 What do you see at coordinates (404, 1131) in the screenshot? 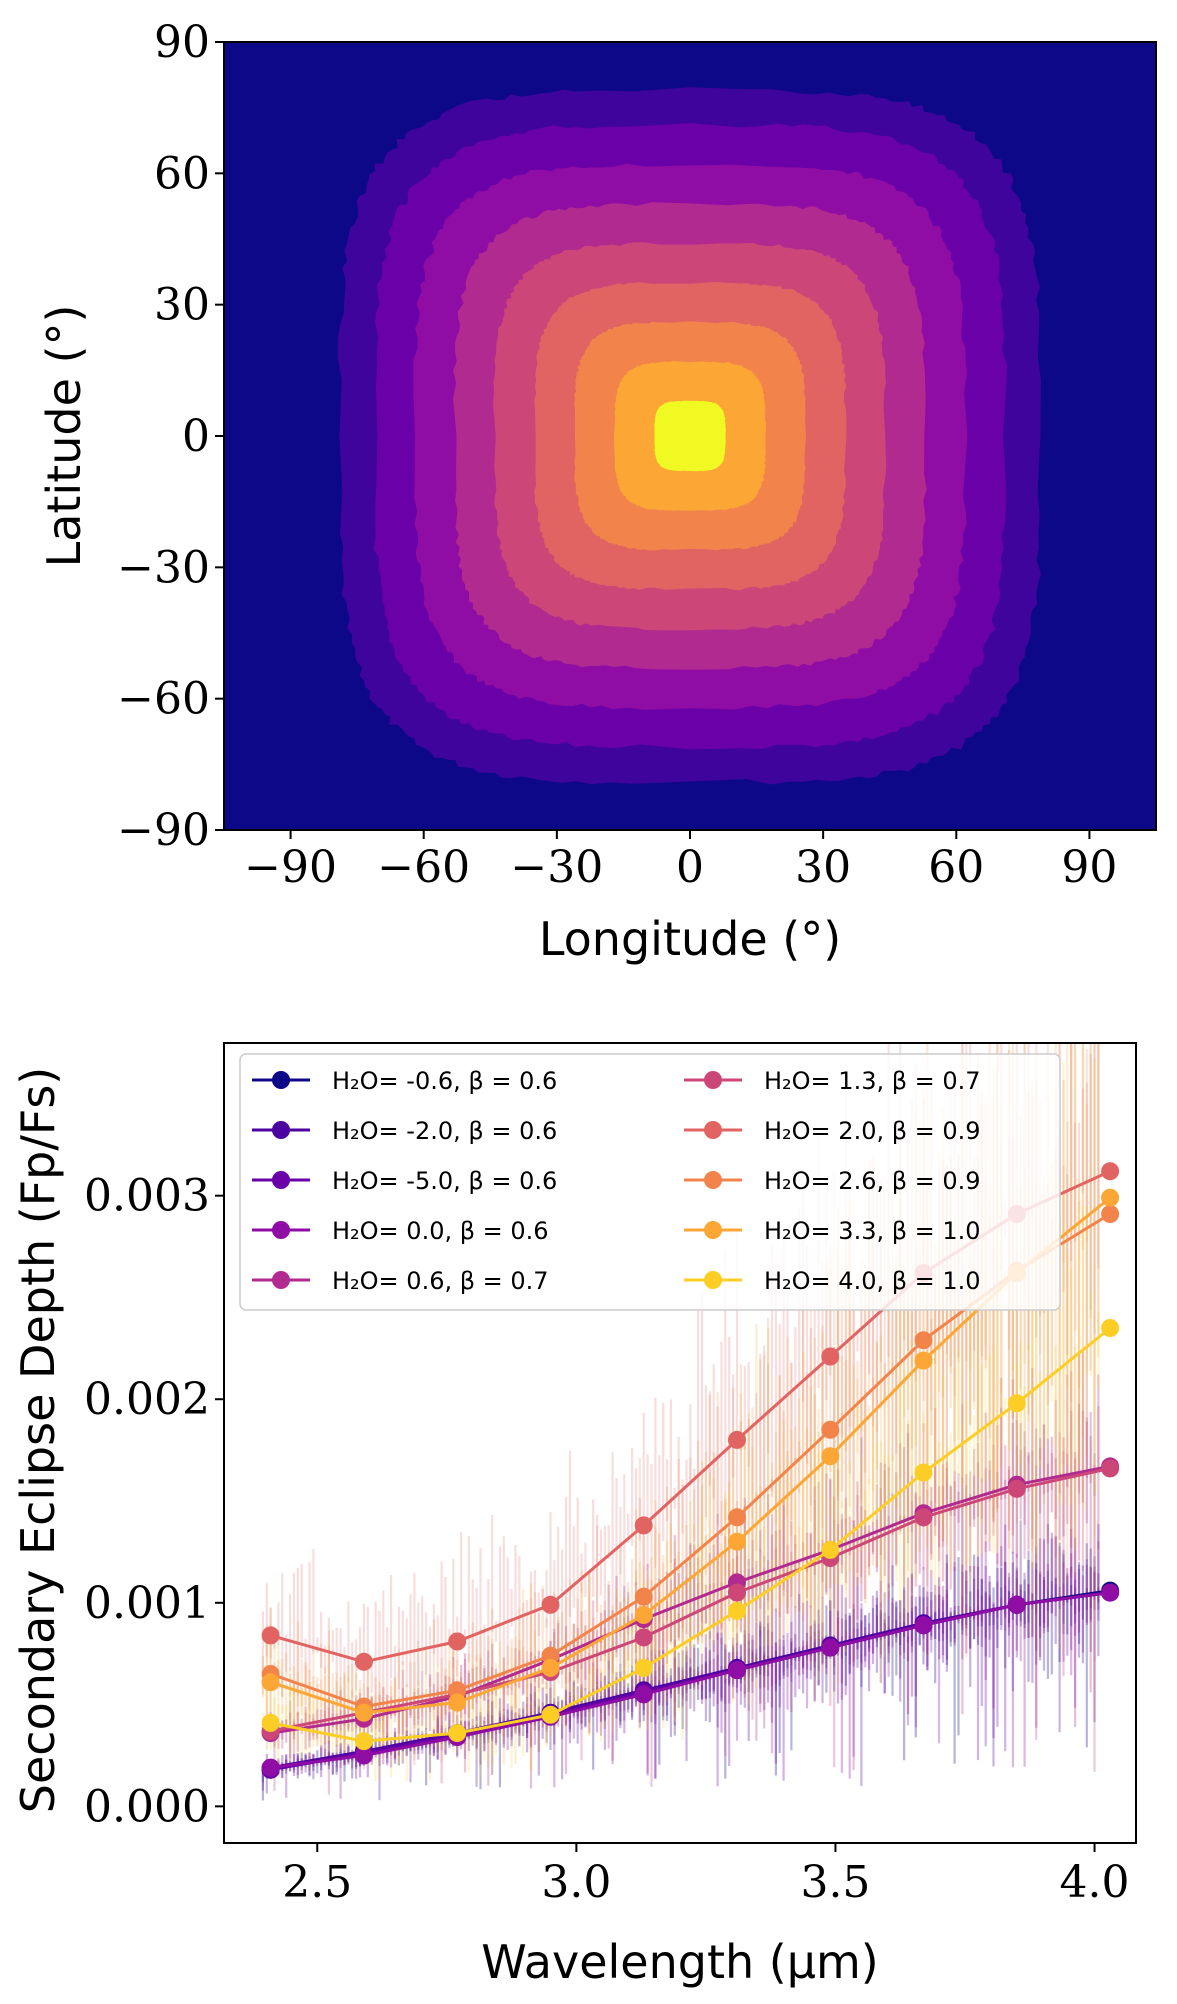
I see `legend-item: H₂O= -2.0, β = 0.6` at bounding box center [404, 1131].